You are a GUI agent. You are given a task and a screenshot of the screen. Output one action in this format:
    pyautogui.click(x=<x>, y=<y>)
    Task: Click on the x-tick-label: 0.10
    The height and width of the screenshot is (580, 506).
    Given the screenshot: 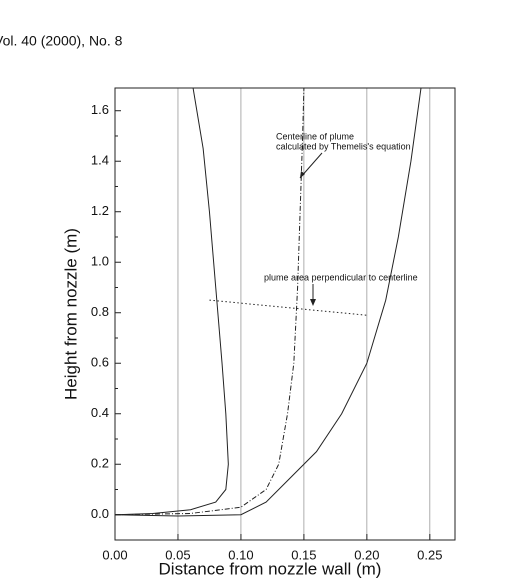 What is the action you would take?
    pyautogui.click(x=240, y=554)
    